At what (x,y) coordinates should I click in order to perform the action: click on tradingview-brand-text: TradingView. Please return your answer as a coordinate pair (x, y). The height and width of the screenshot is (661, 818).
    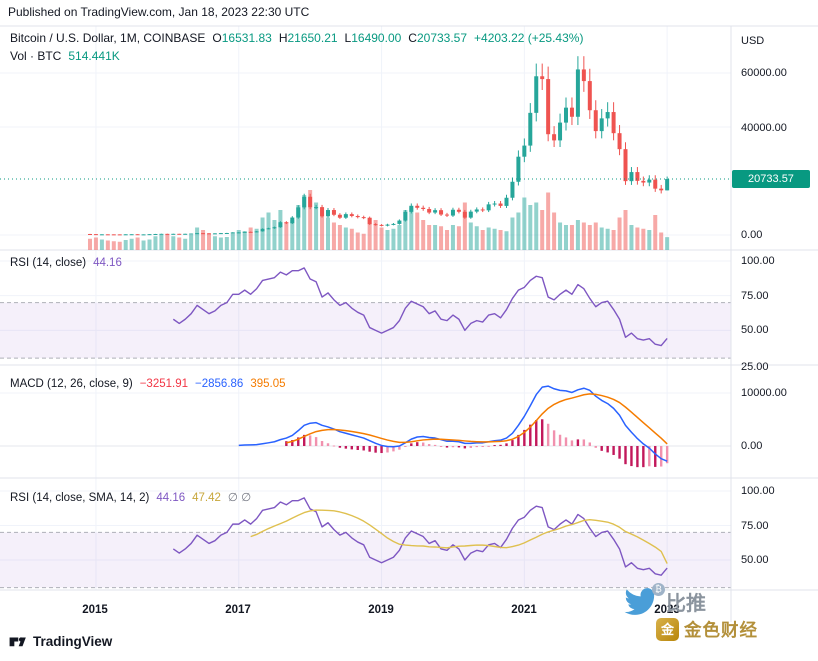
    Looking at the image, I should click on (73, 641).